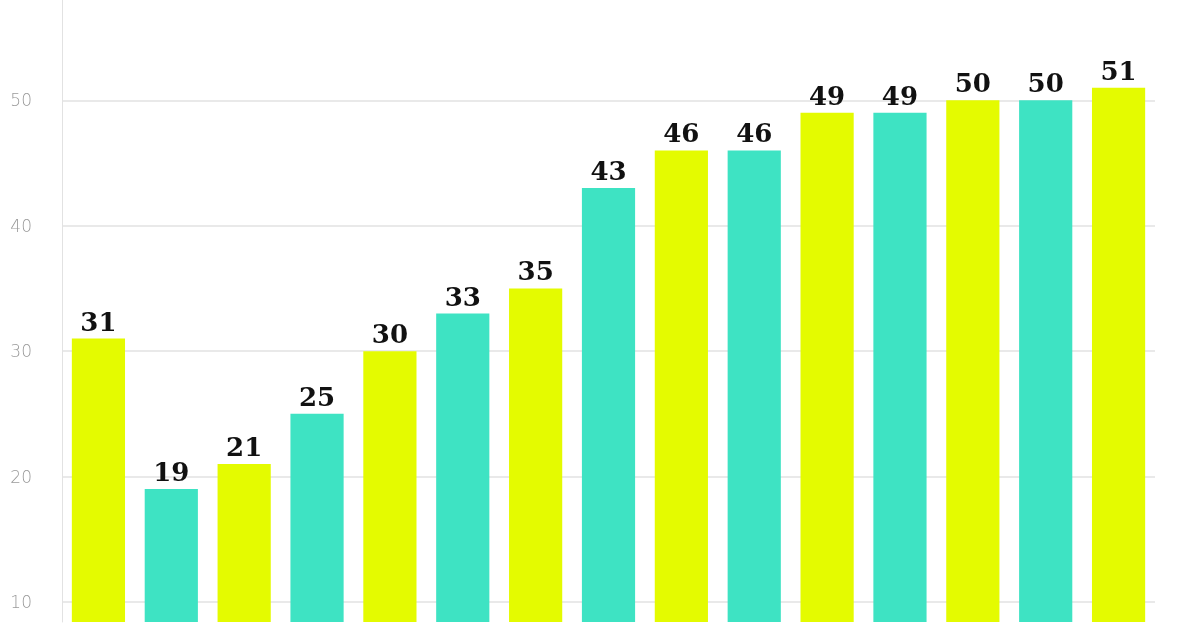  I want to click on y-tick-label: 20, so click(21, 476).